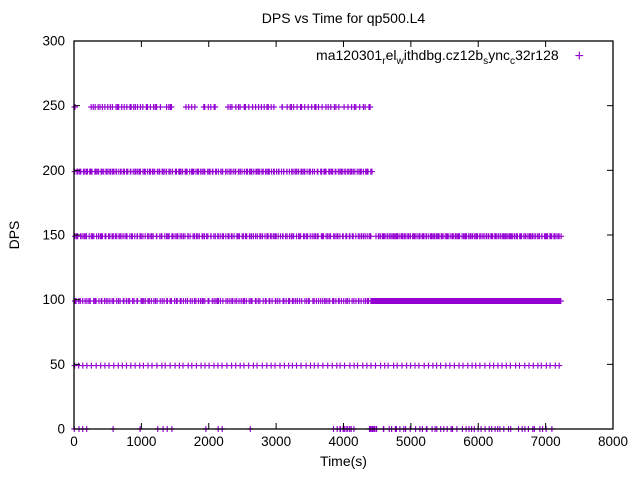 The width and height of the screenshot is (640, 480). What do you see at coordinates (343, 461) in the screenshot?
I see `x-axis-label: Time(s)` at bounding box center [343, 461].